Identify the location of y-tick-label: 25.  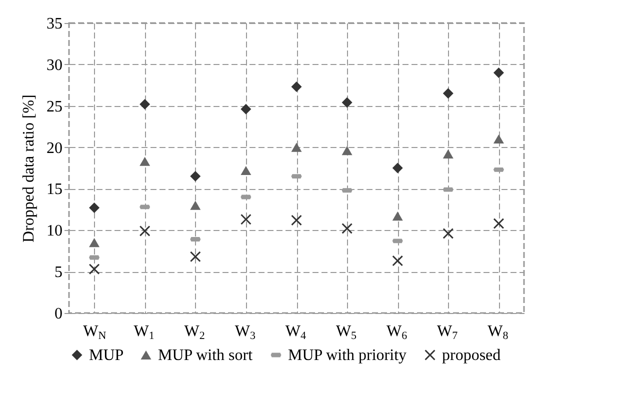
(54, 107).